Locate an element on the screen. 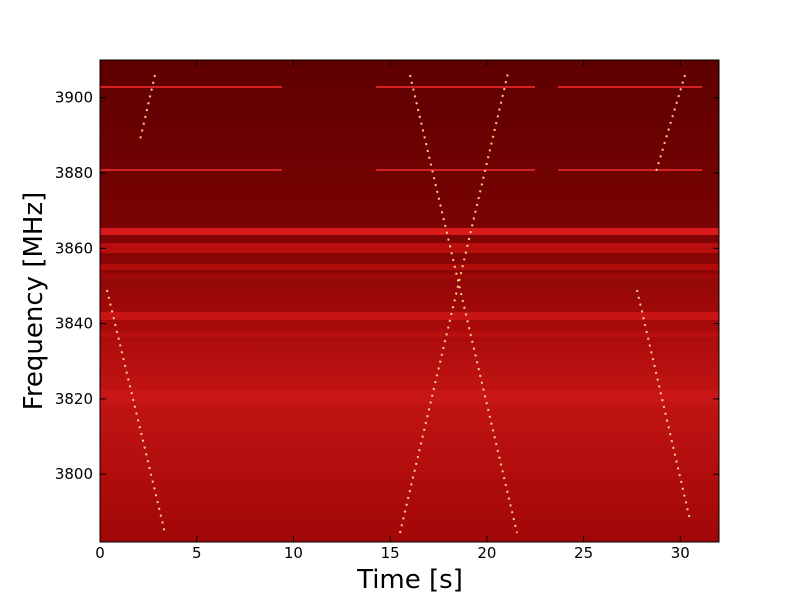  y-tick-label: 3860 is located at coordinates (74, 248).